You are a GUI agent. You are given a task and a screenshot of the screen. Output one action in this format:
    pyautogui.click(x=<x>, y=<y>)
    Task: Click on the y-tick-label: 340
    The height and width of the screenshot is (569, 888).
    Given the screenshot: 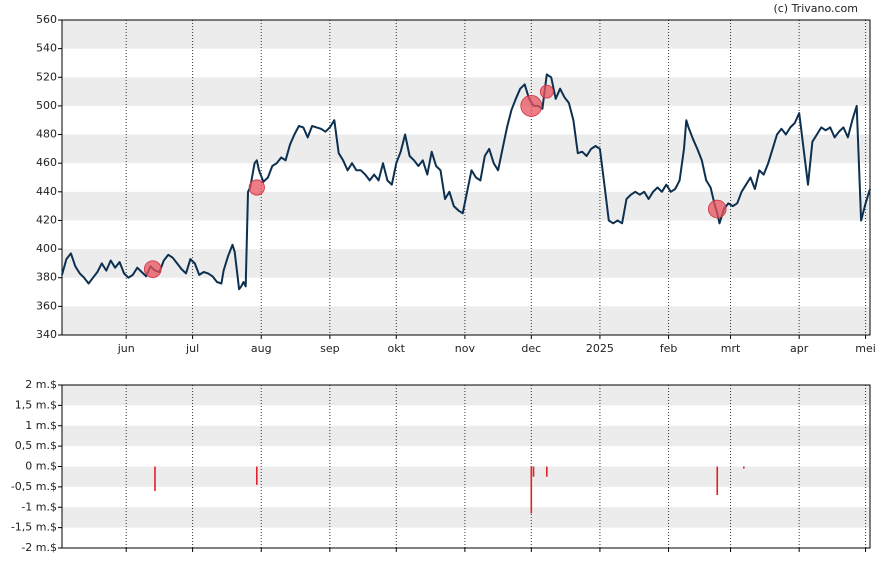 What is the action you would take?
    pyautogui.click(x=46, y=334)
    